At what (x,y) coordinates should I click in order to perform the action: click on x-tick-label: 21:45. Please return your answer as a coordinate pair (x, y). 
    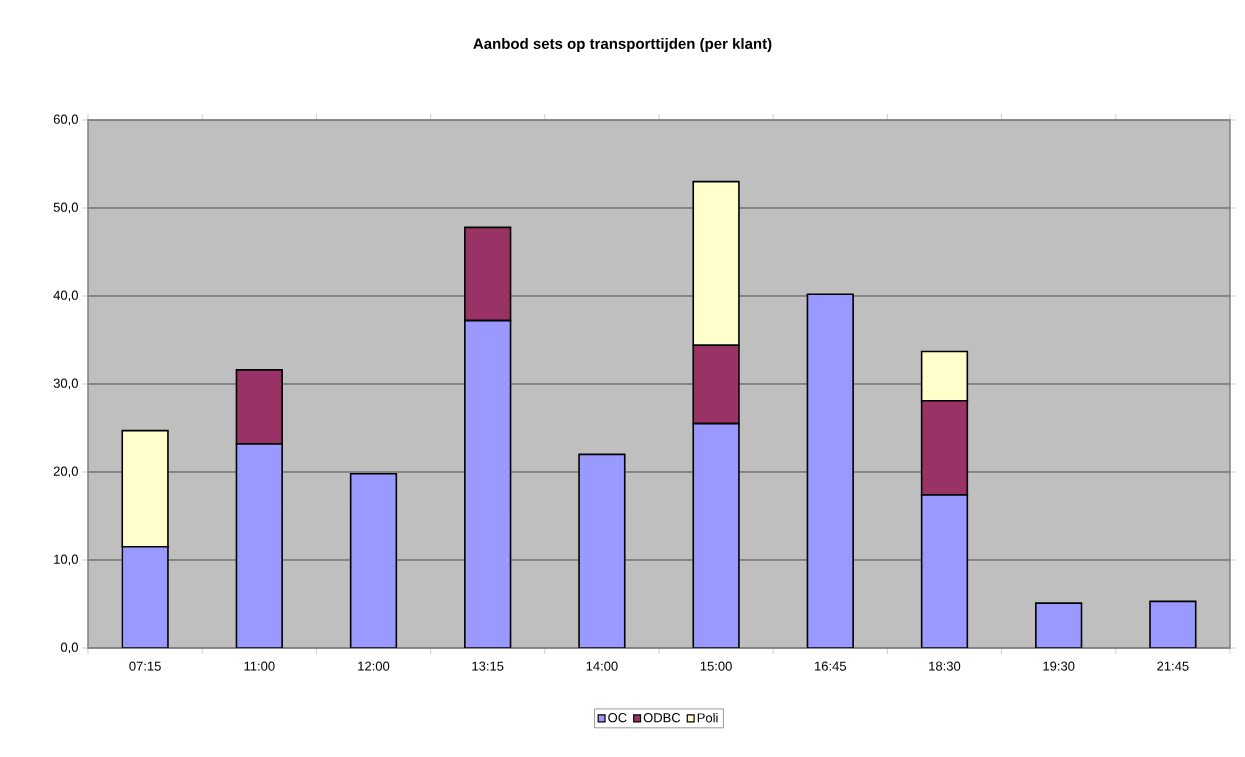
    Looking at the image, I should click on (1173, 666).